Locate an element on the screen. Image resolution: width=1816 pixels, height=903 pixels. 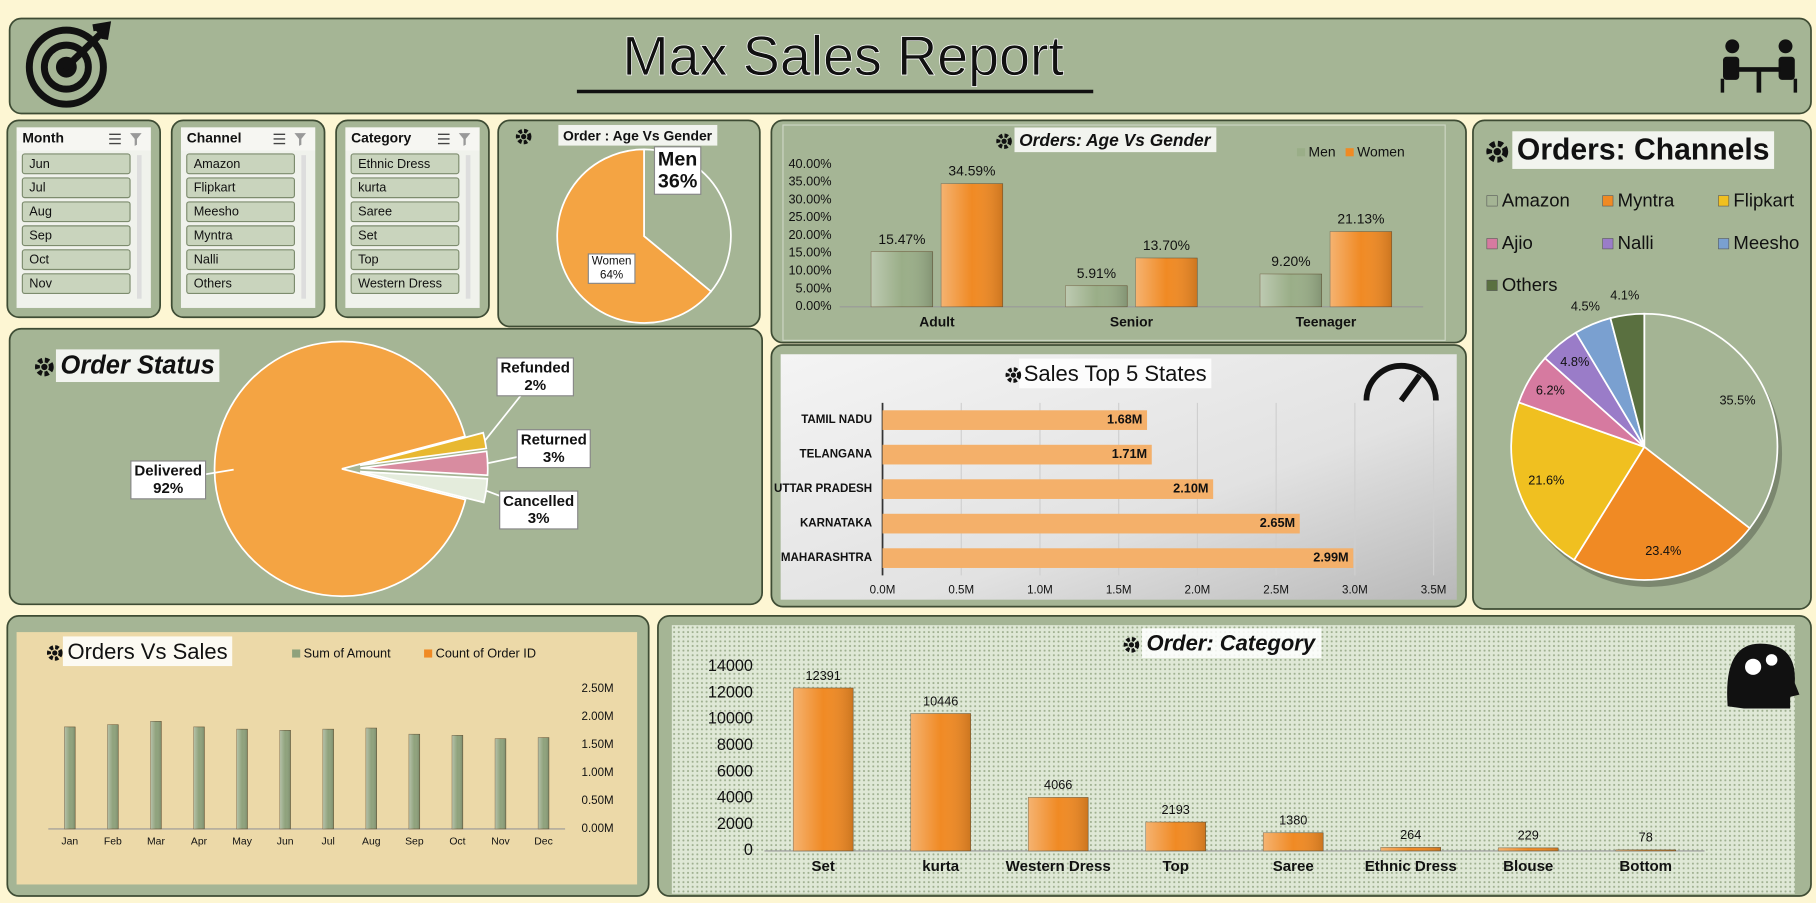
data-label: 2193 is located at coordinates (1176, 809).